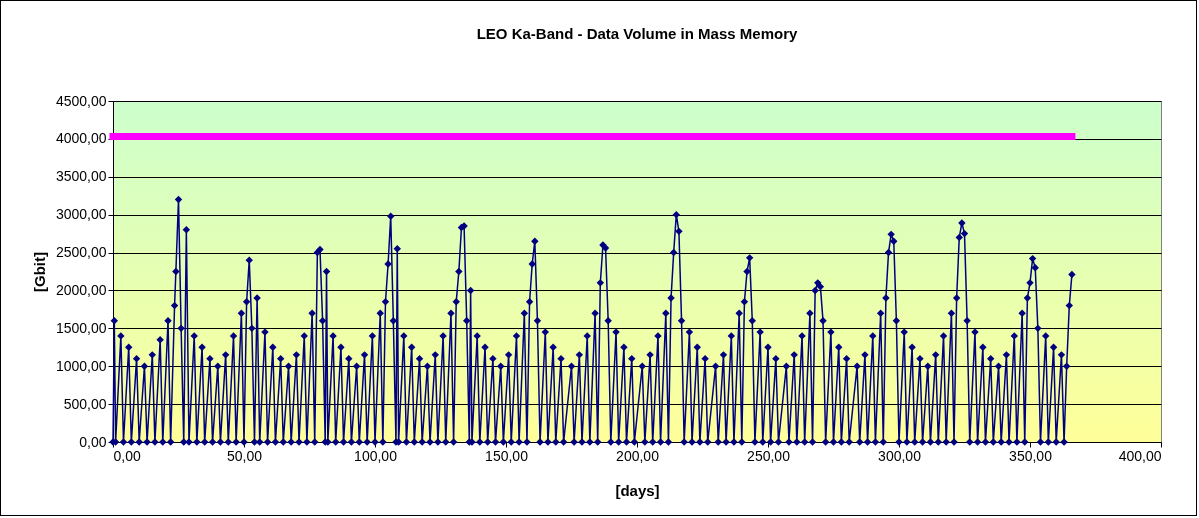 Image resolution: width=1199 pixels, height=518 pixels. What do you see at coordinates (81, 365) in the screenshot?
I see `y-tick-label: 1000,00` at bounding box center [81, 365].